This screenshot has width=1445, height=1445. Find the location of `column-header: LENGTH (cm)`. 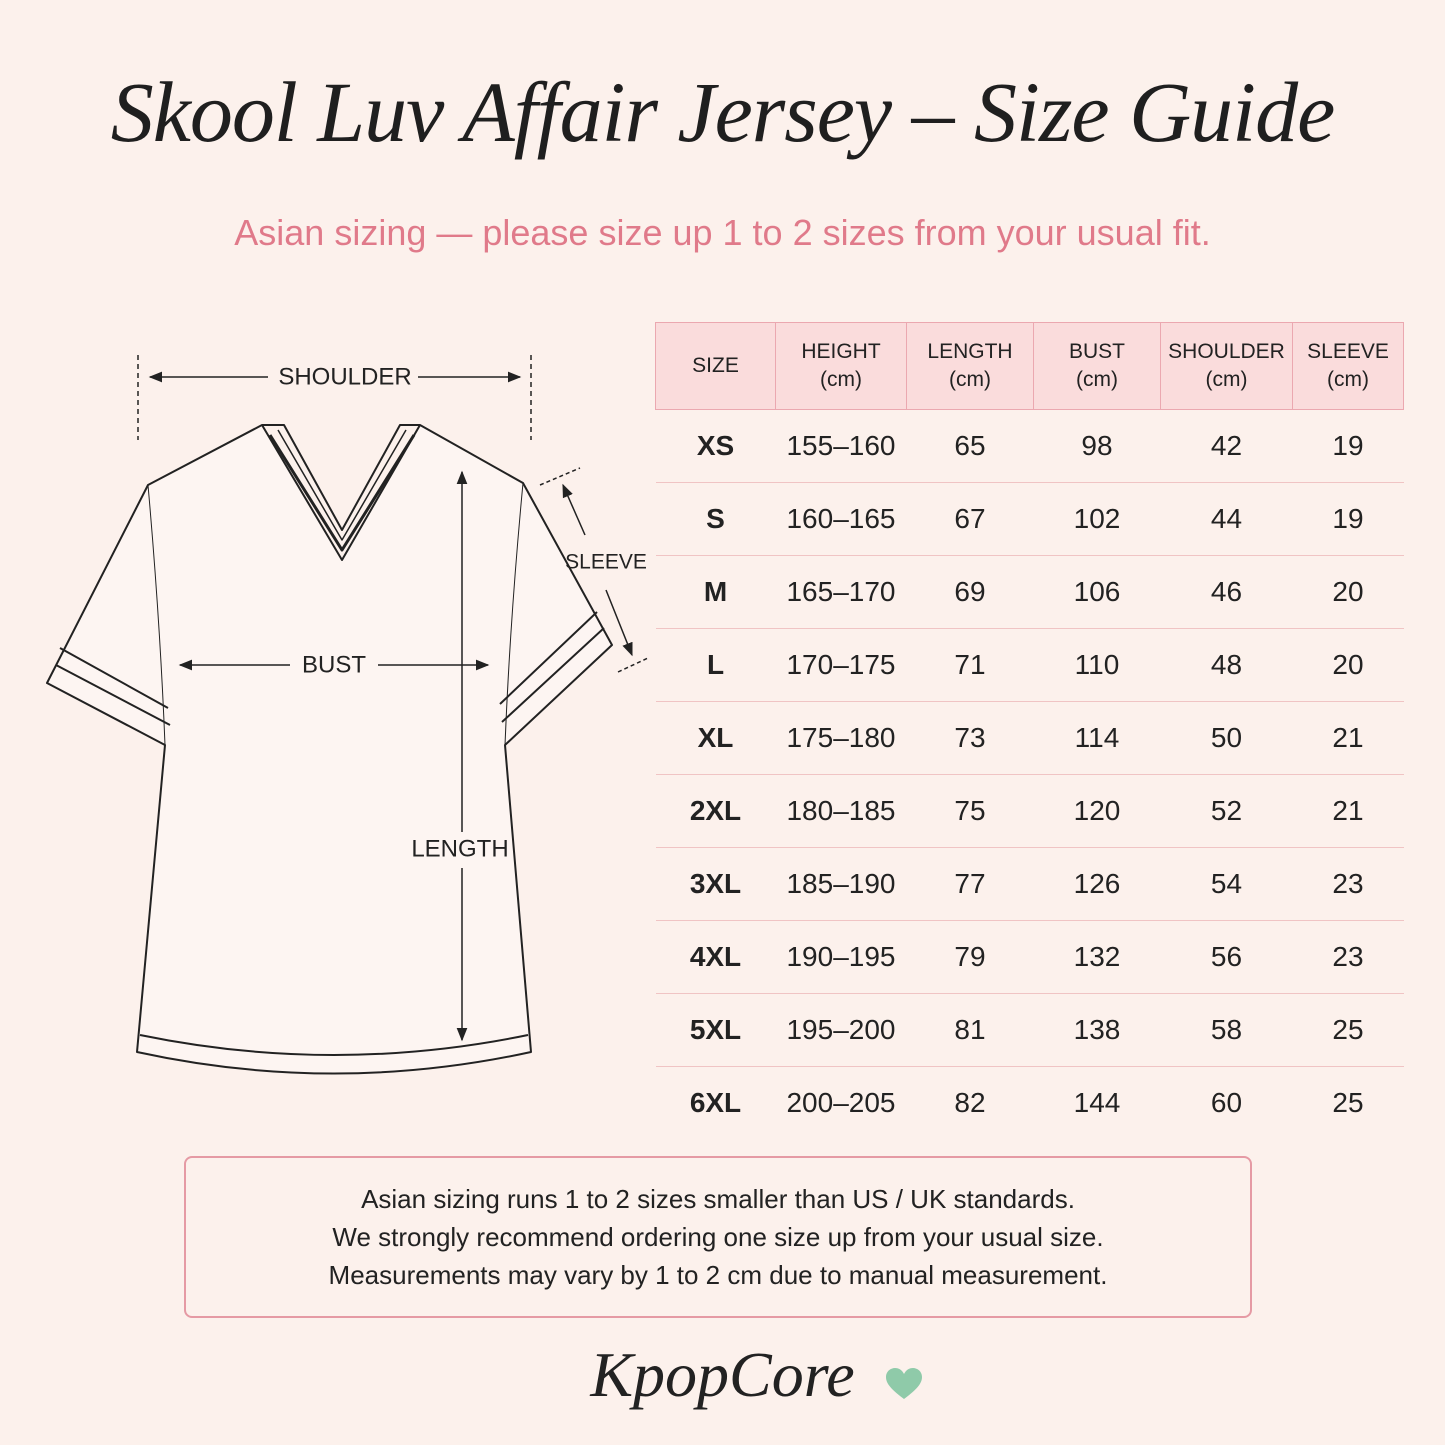

column-header: LENGTH (cm) is located at coordinates (970, 366).